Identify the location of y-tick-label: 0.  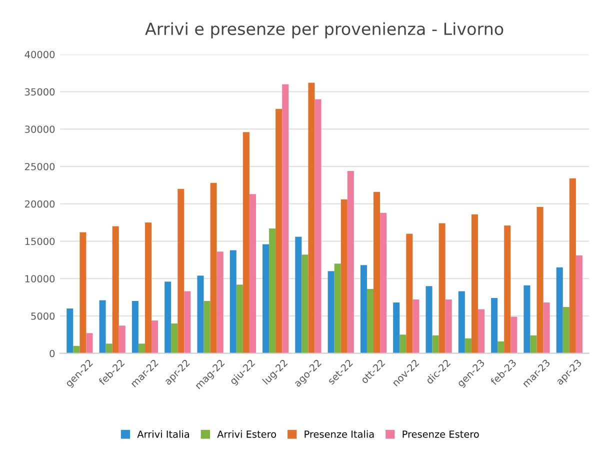
(52, 354).